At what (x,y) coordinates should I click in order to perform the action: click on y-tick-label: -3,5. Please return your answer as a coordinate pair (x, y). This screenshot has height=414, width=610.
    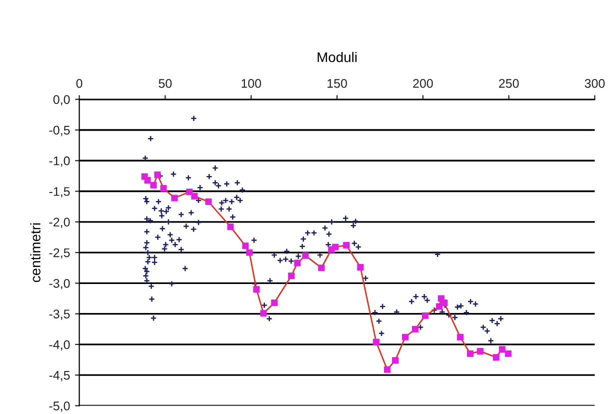
    Looking at the image, I should click on (59, 315).